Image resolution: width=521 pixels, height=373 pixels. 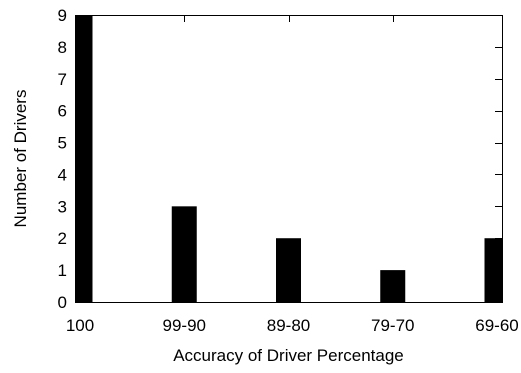 I want to click on y-tick-label: 8, so click(x=62, y=47).